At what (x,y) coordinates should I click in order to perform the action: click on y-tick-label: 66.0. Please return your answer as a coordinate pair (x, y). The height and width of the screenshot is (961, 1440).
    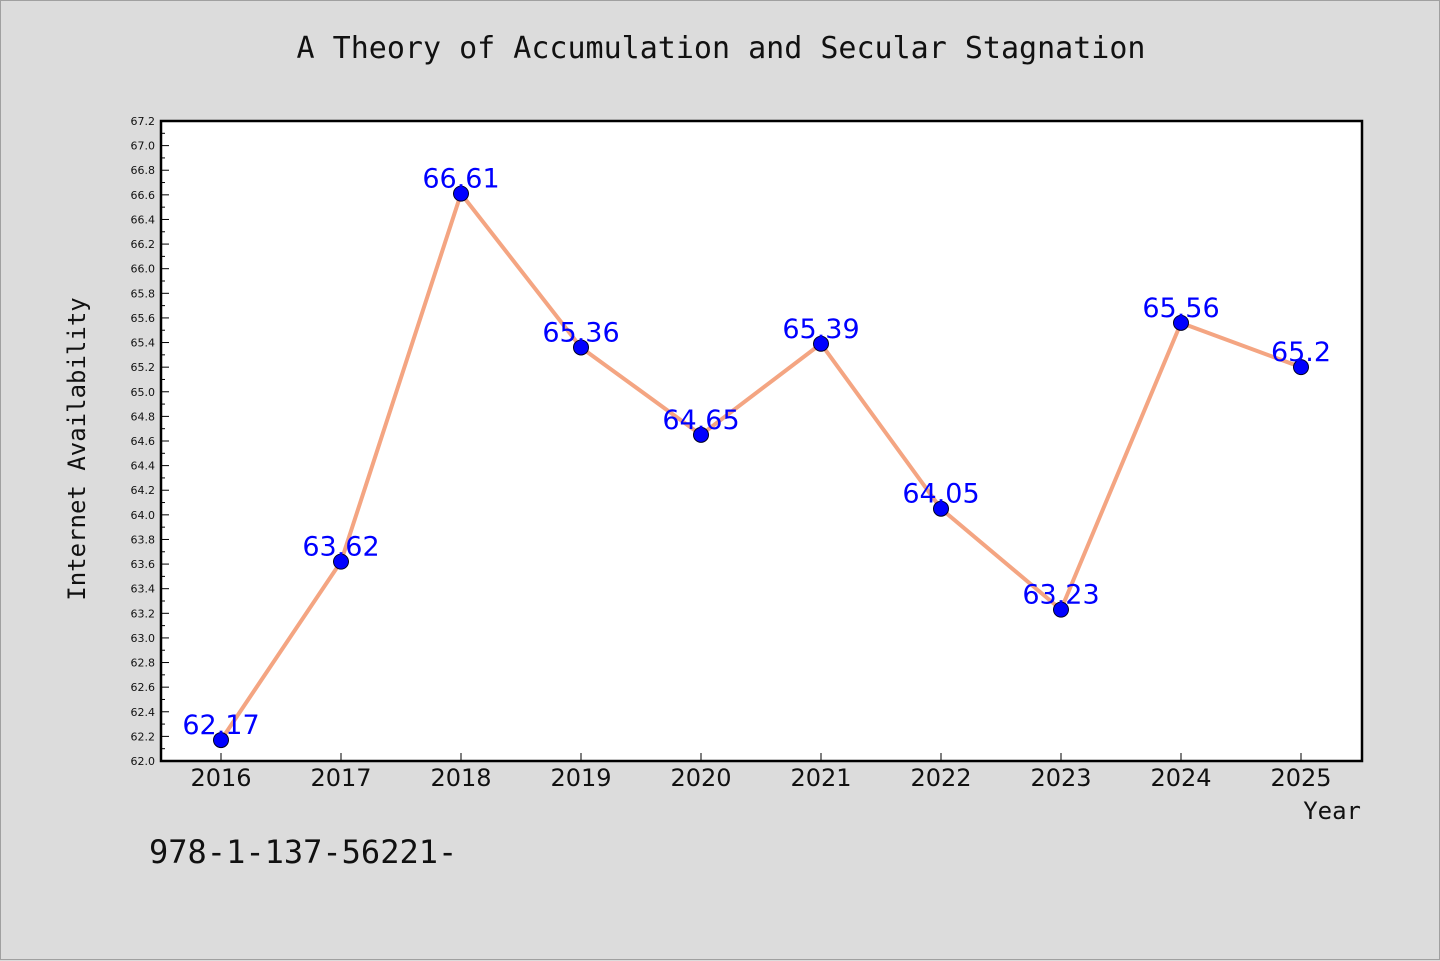
    Looking at the image, I should click on (143, 269).